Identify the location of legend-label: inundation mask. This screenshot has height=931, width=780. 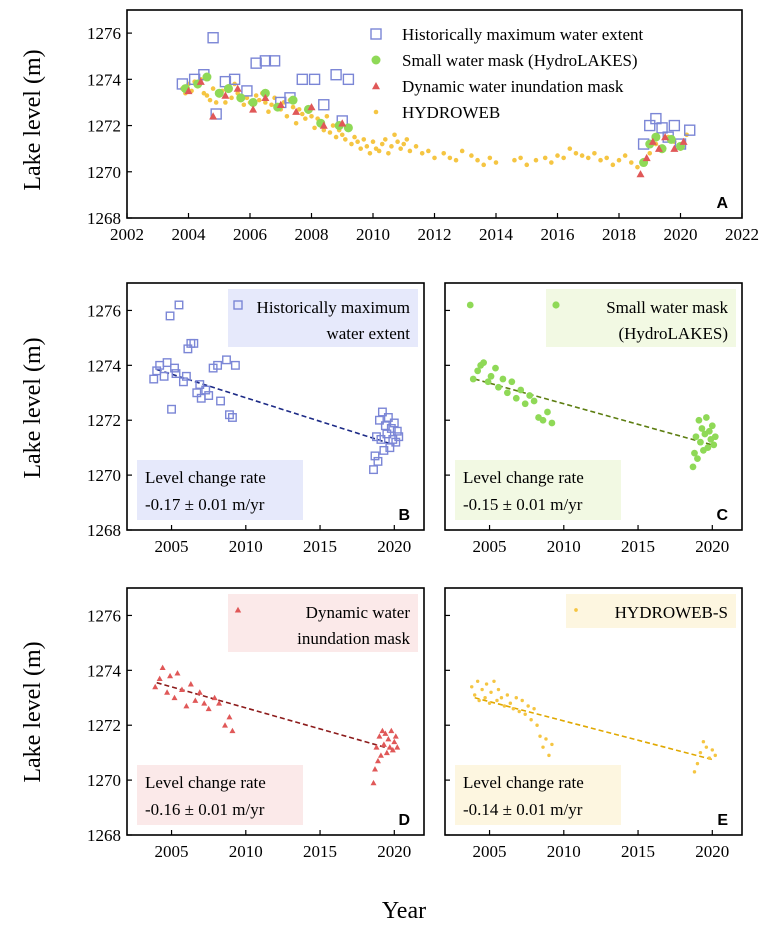
(353, 638).